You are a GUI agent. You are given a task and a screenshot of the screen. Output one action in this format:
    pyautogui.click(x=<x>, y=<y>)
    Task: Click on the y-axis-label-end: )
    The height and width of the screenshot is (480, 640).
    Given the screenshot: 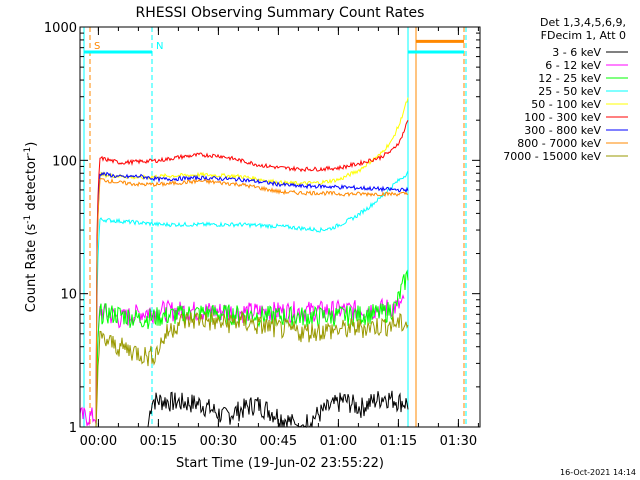 What is the action you would take?
    pyautogui.click(x=31, y=144)
    